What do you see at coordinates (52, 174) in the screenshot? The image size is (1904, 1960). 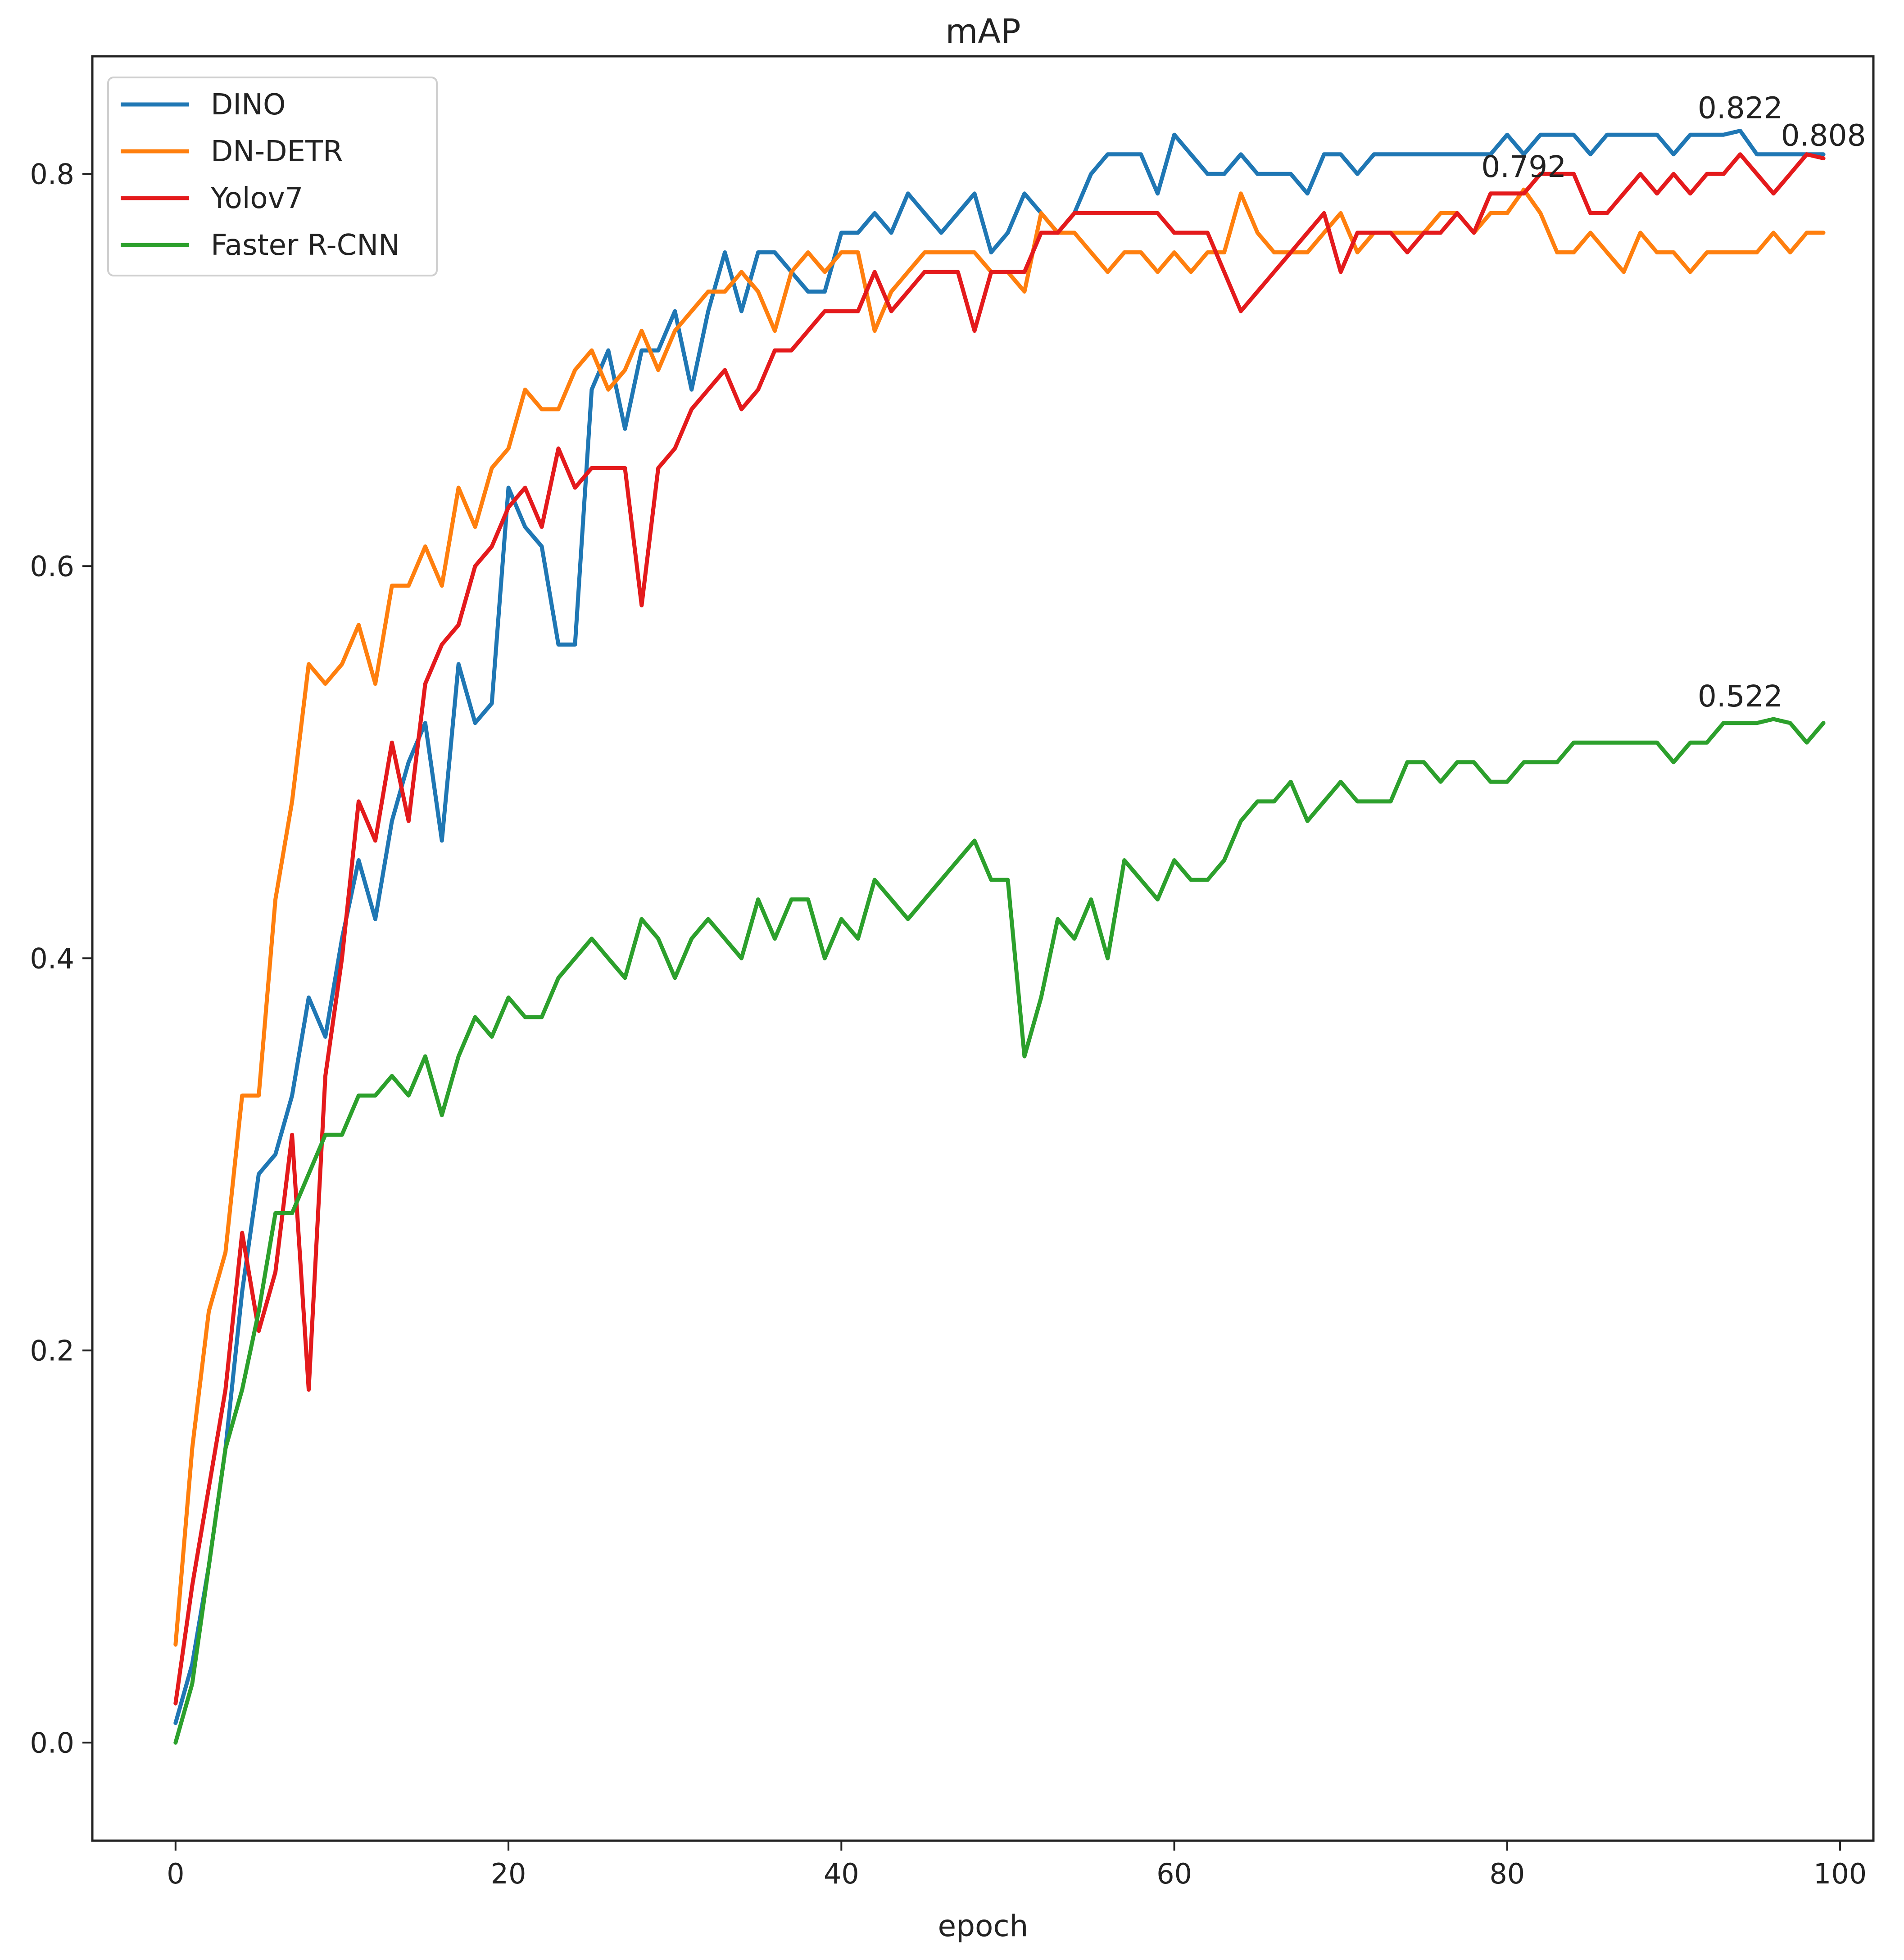 I see `y-tick-label: 0.8` at bounding box center [52, 174].